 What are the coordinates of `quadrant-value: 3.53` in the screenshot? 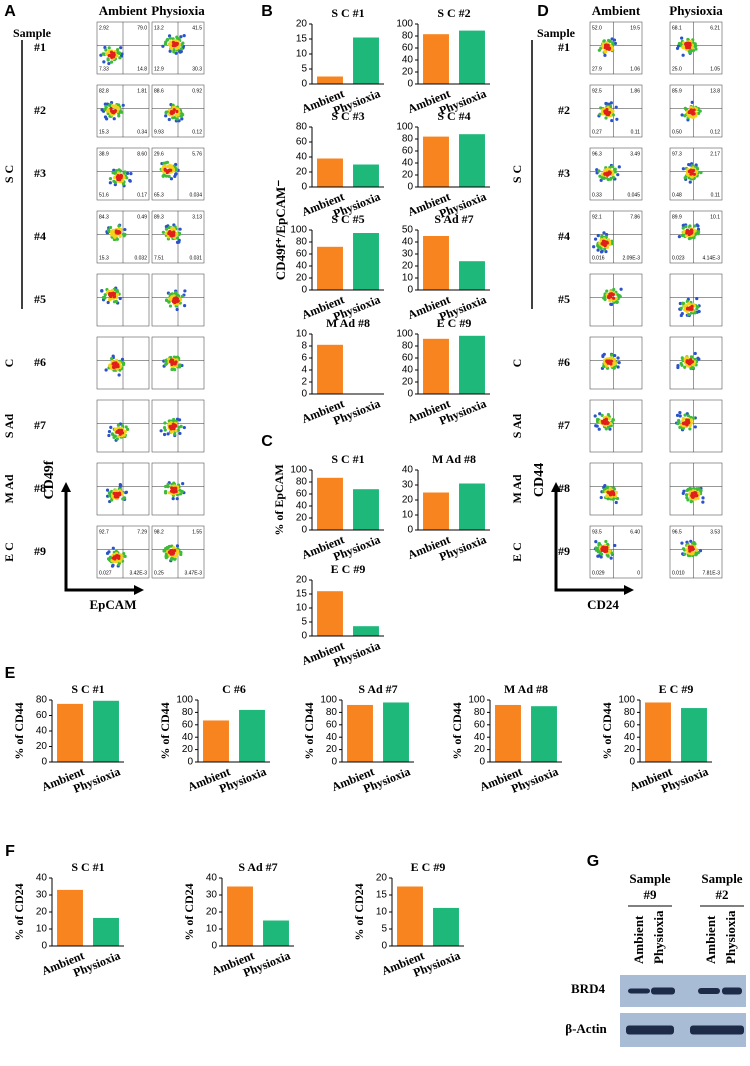 It's located at (715, 532).